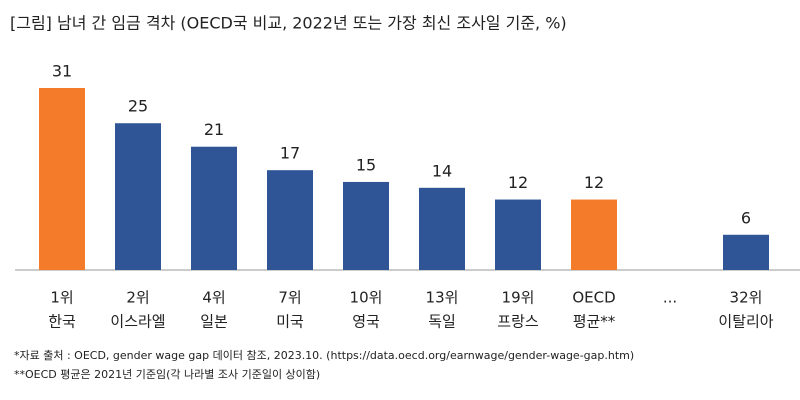 The width and height of the screenshot is (800, 400). I want to click on value-label: 31, so click(62, 71).